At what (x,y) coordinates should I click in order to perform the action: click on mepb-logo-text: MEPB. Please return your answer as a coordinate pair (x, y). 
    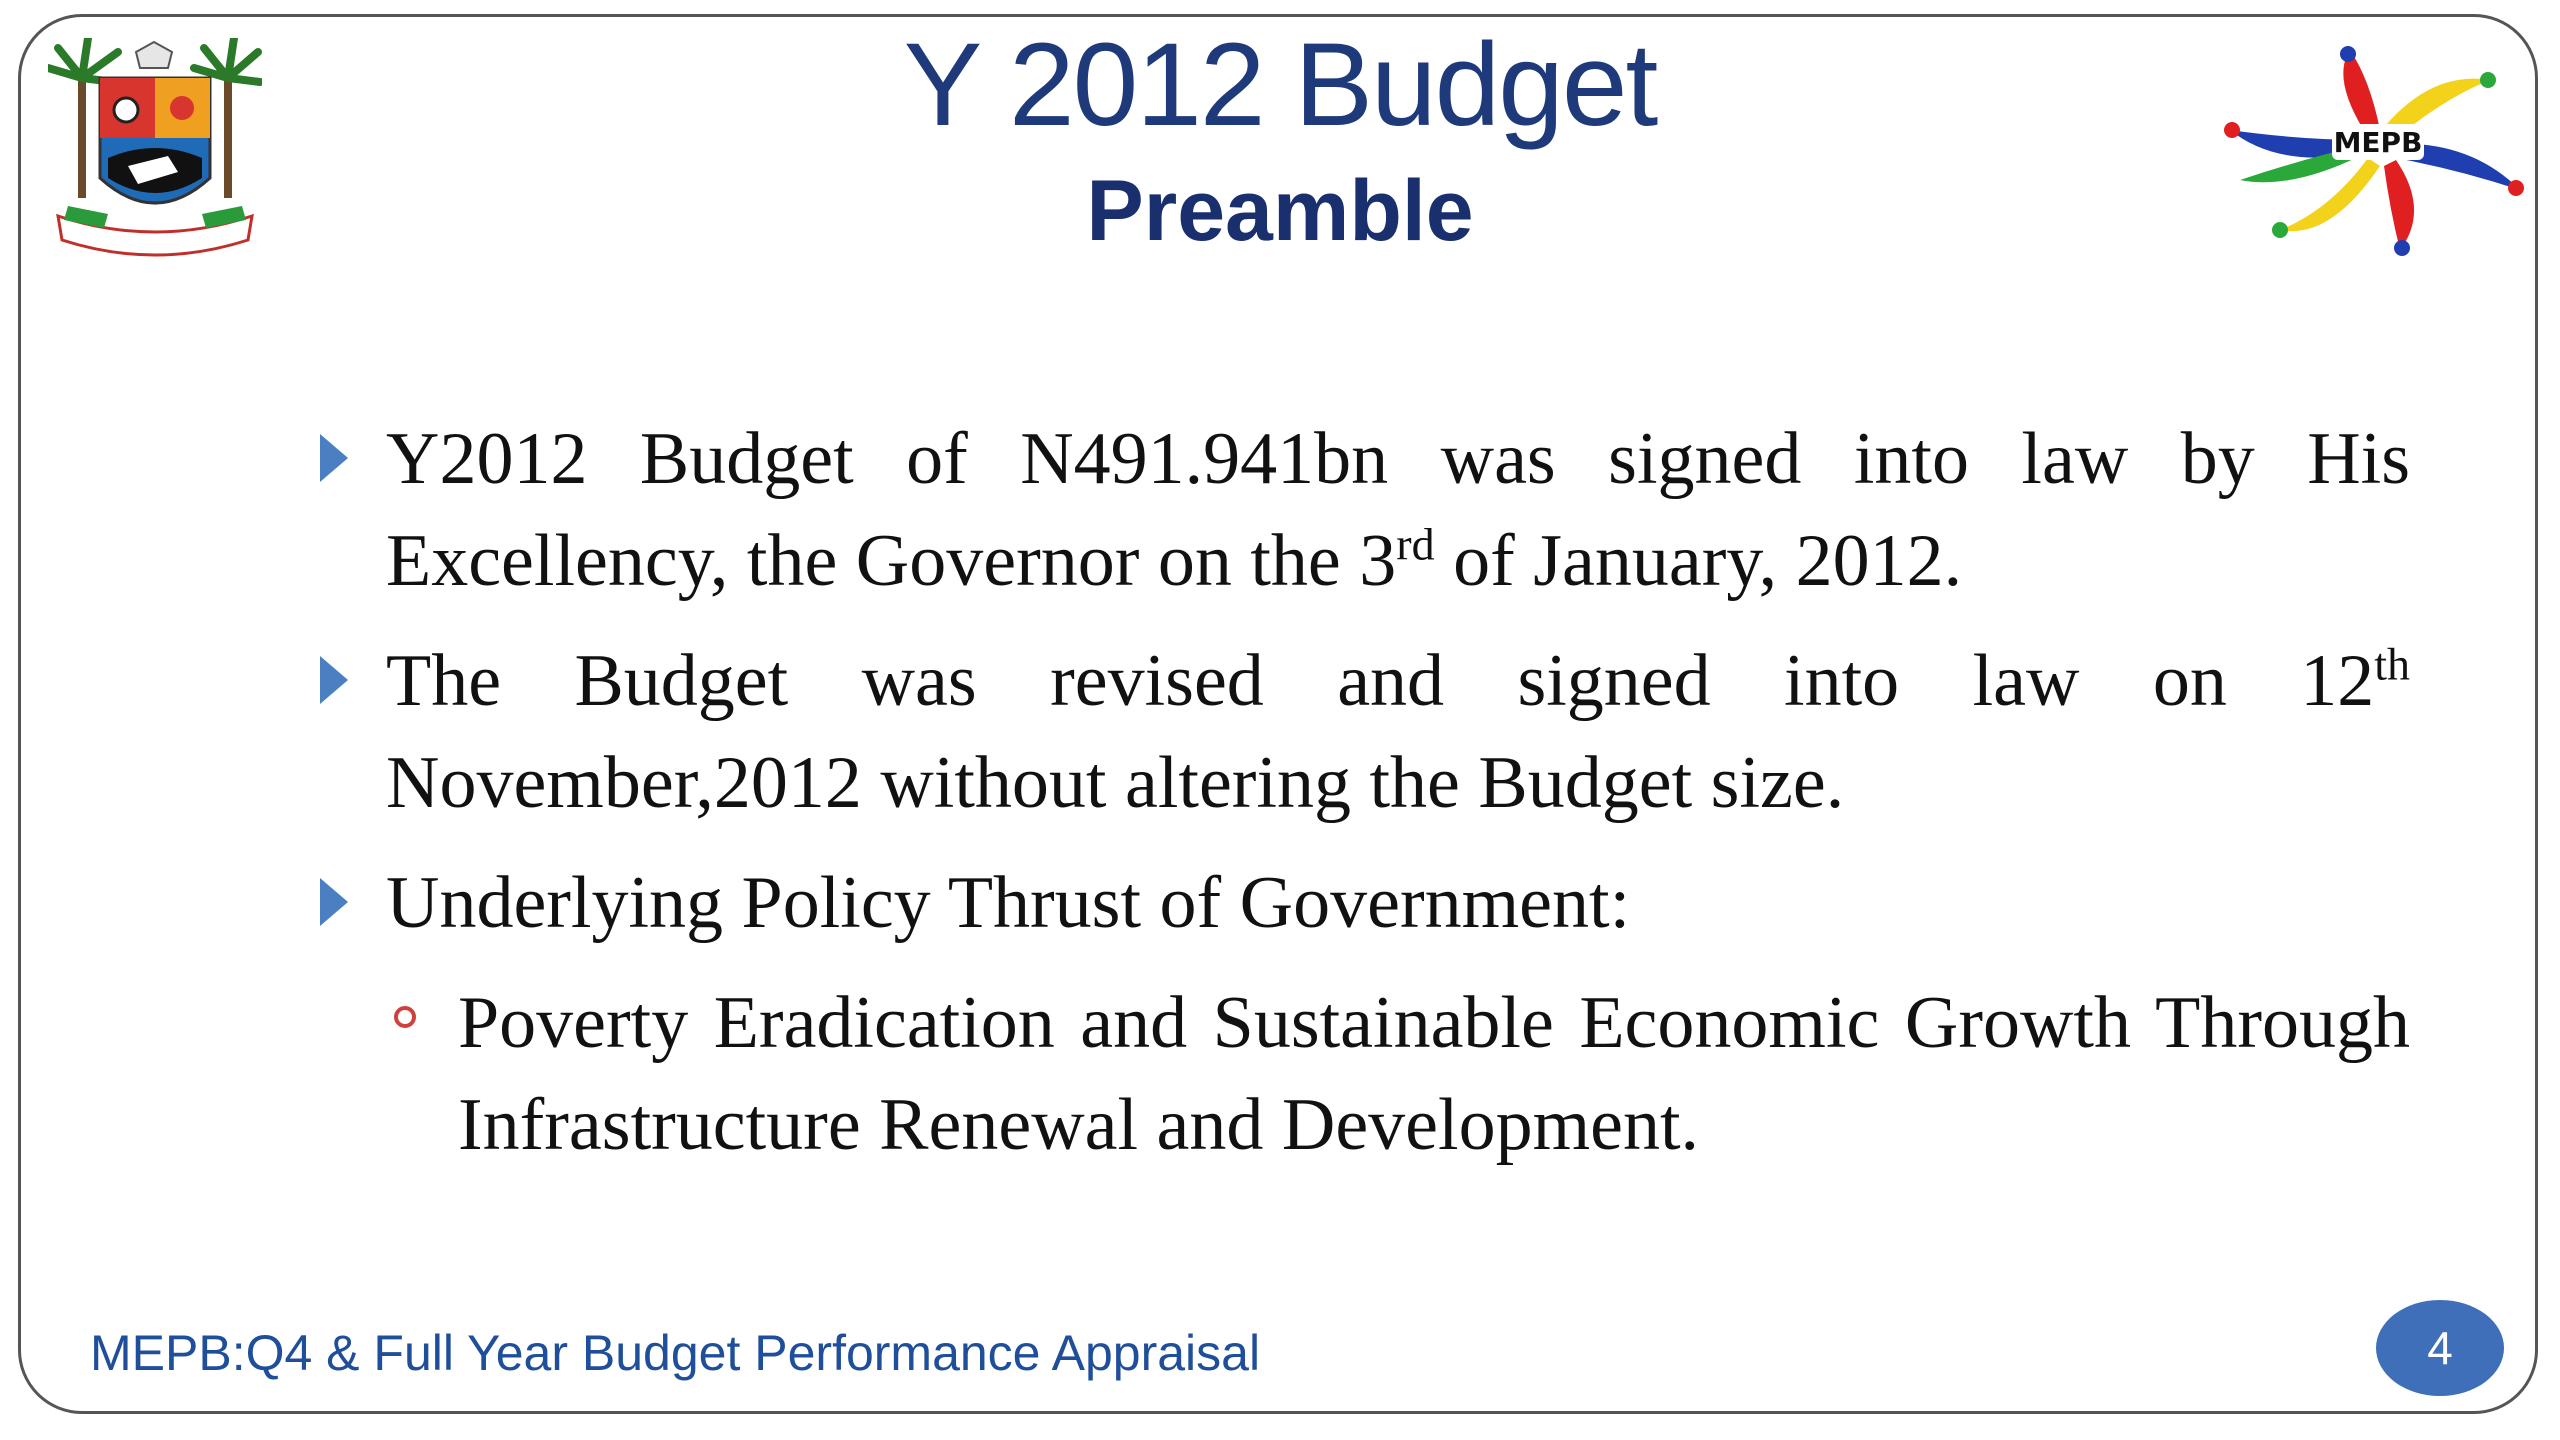
    Looking at the image, I should click on (2378, 142).